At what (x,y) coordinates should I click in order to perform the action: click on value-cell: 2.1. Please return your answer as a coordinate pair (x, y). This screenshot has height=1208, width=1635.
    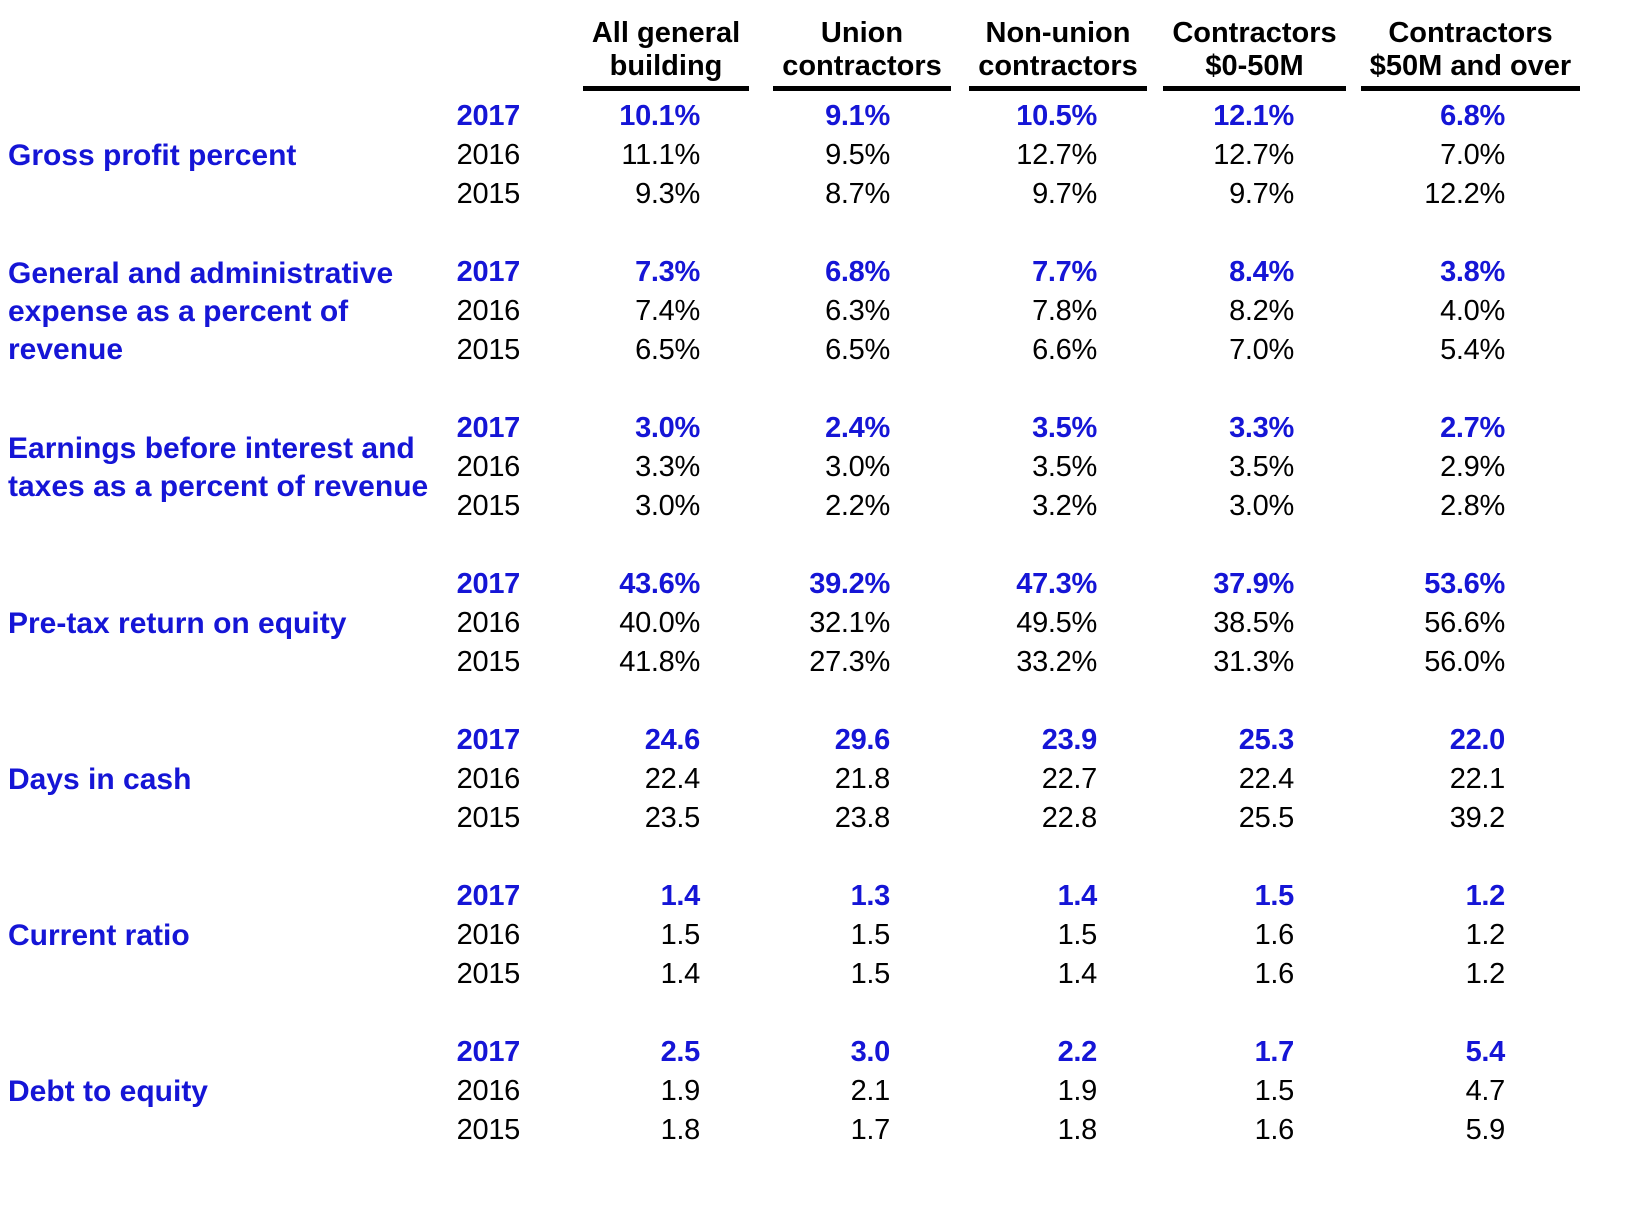
    Looking at the image, I should click on (870, 1091).